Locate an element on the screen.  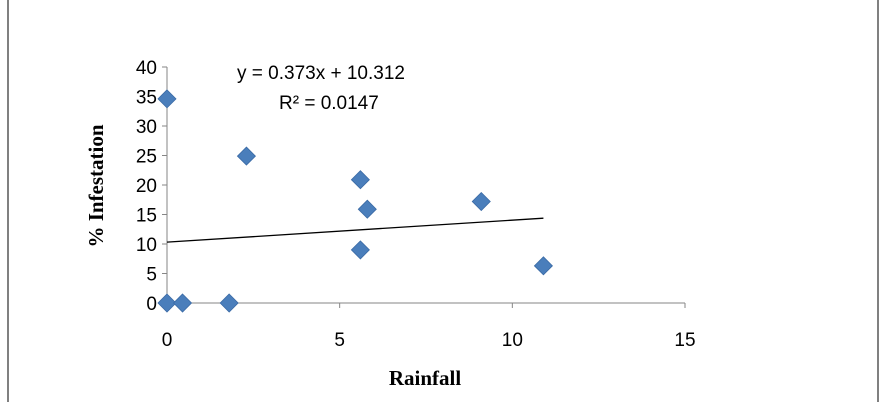
x-tick-group: 0 5 10 15 is located at coordinates (429, 327).